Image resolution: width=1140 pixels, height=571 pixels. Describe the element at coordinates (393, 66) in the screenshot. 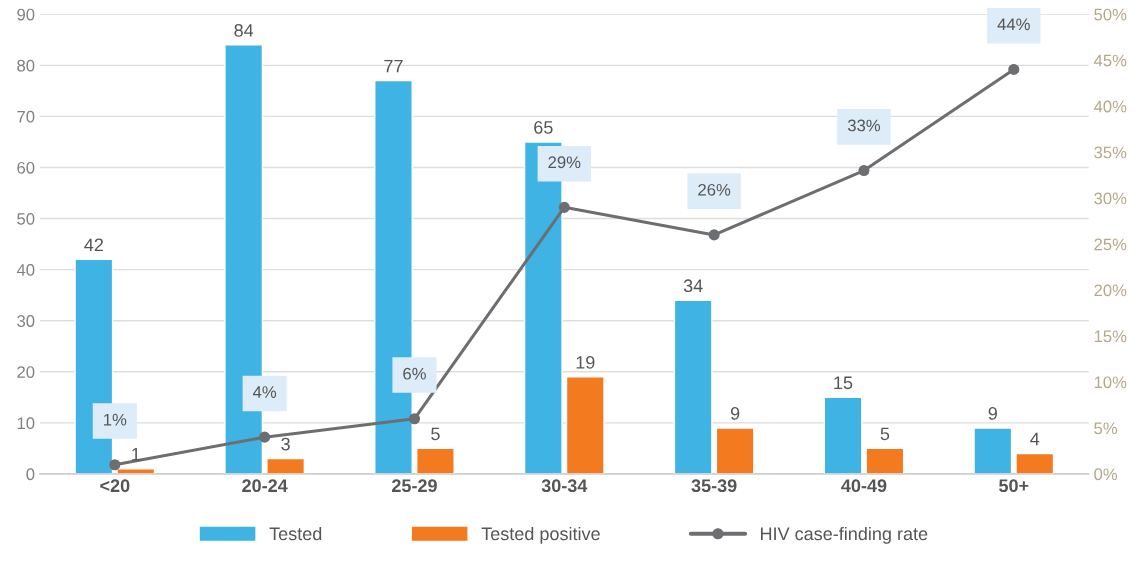

I see `data-label: 77` at that location.